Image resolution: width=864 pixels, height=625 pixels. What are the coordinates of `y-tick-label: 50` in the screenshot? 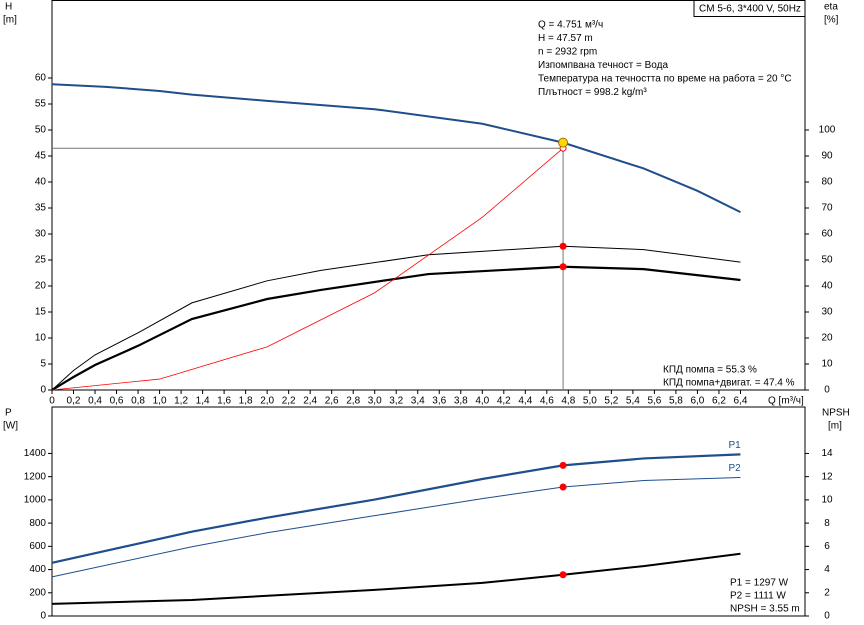 It's located at (41, 130).